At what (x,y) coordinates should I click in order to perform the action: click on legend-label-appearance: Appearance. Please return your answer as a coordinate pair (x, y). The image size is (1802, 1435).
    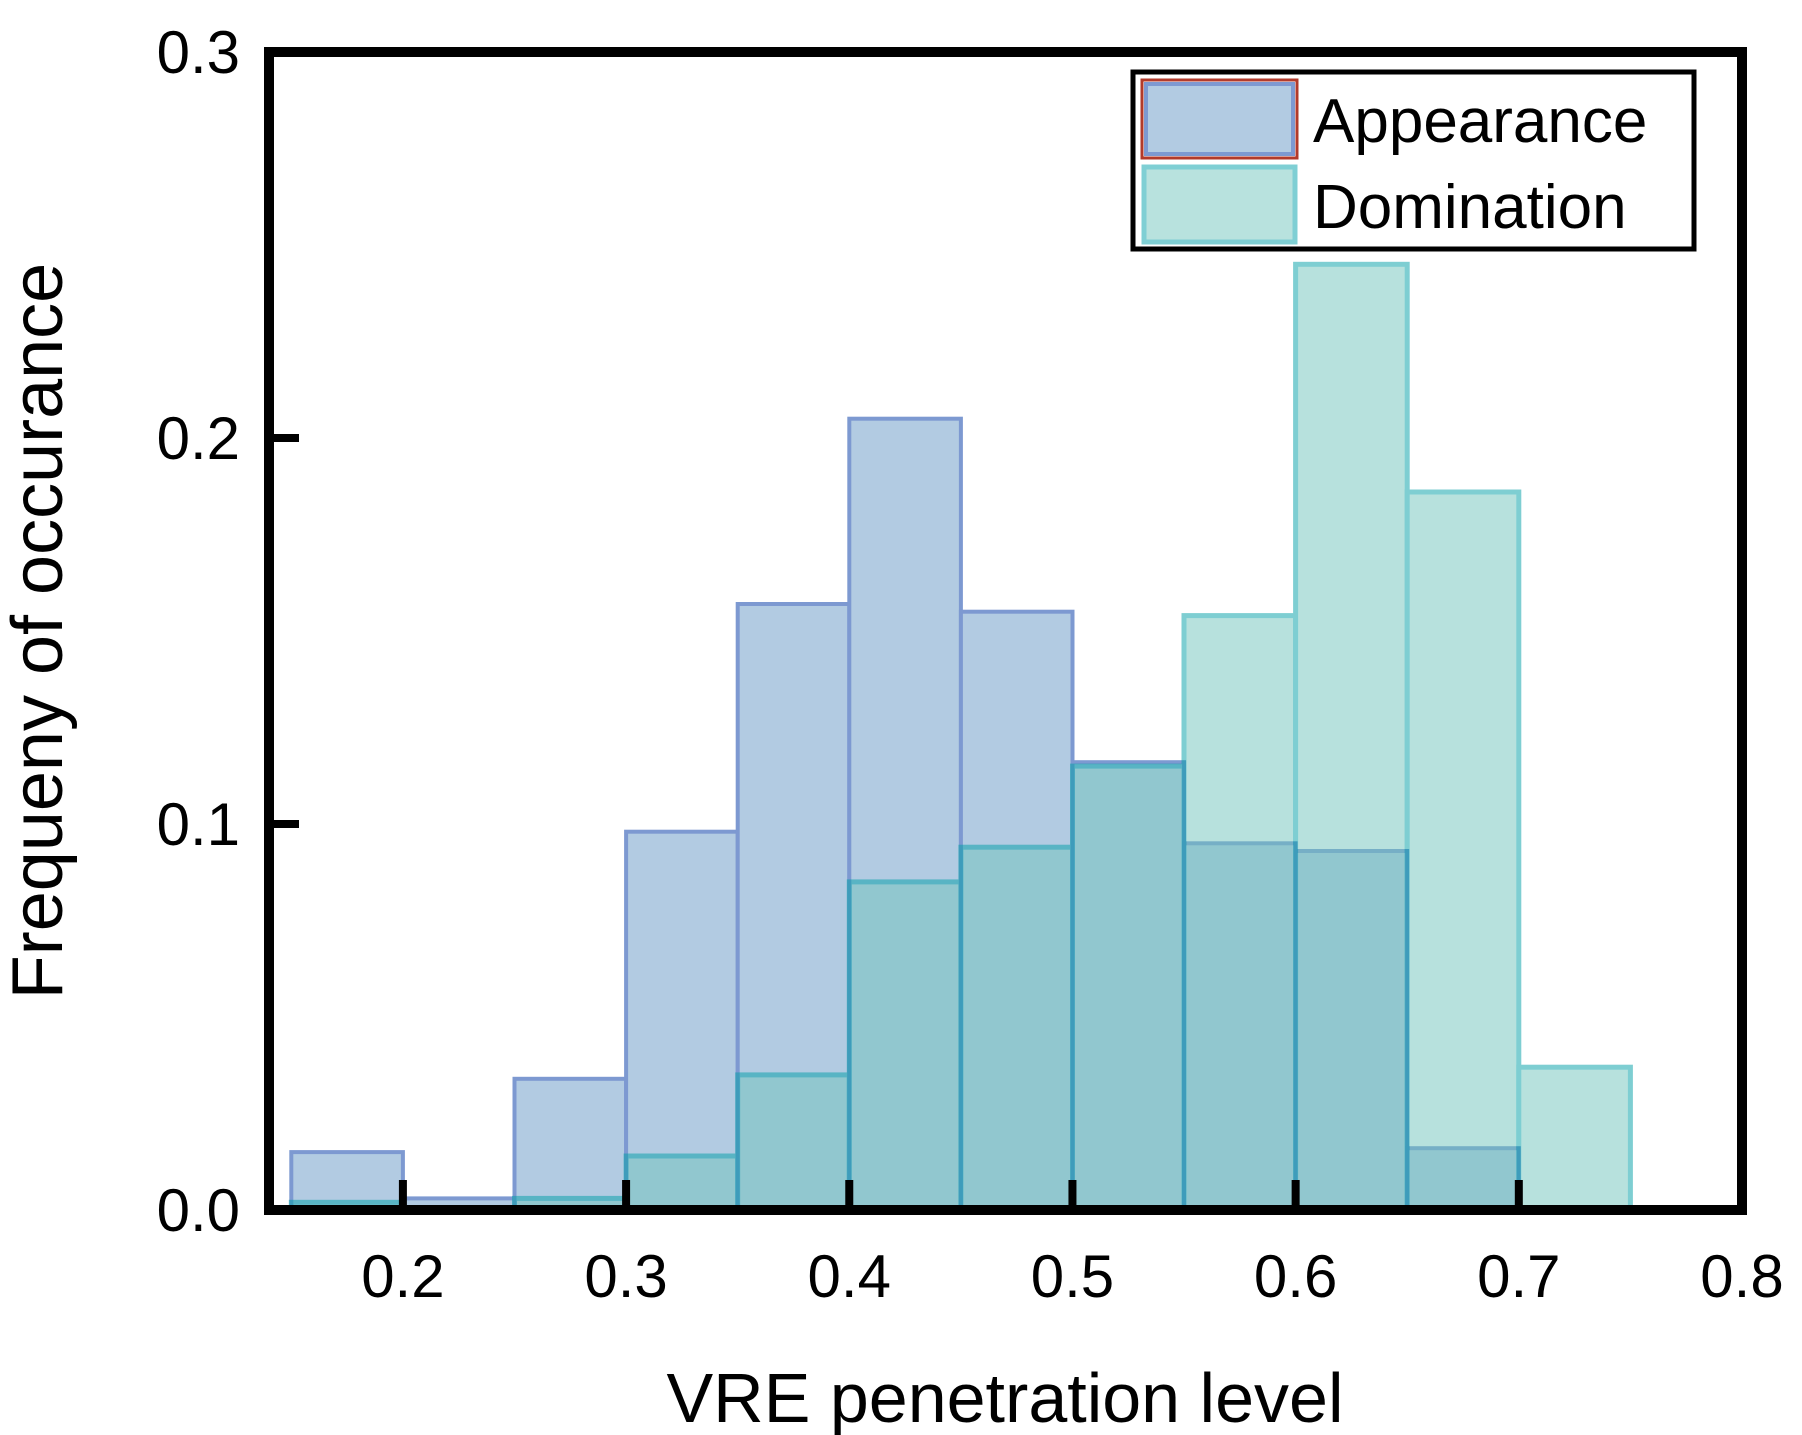
    Looking at the image, I should click on (1480, 121).